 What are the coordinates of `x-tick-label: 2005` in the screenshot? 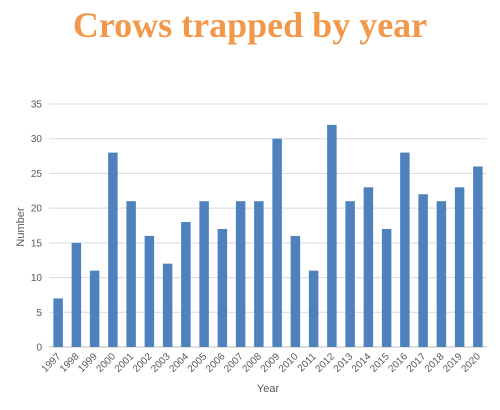 It's located at (198, 363).